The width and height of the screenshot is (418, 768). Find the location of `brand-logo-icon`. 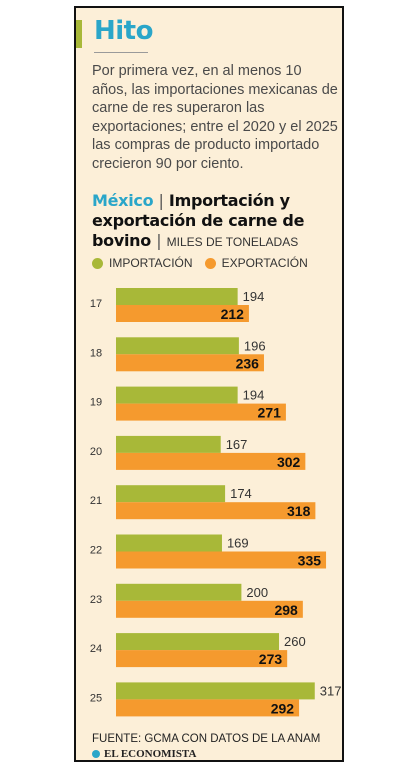

brand-logo-icon is located at coordinates (96, 754).